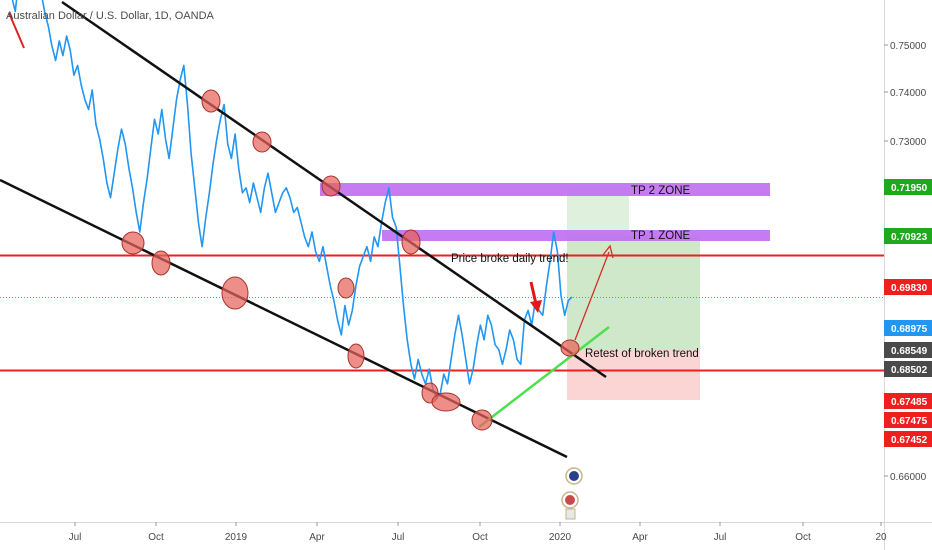  I want to click on price-tag-label: 0.68549, so click(909, 351).